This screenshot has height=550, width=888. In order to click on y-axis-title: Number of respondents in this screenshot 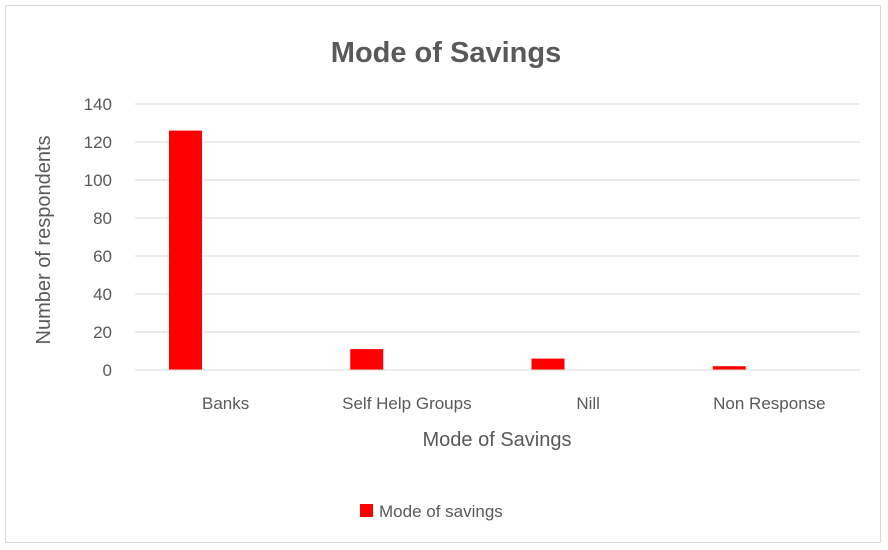, I will do `click(44, 239)`.